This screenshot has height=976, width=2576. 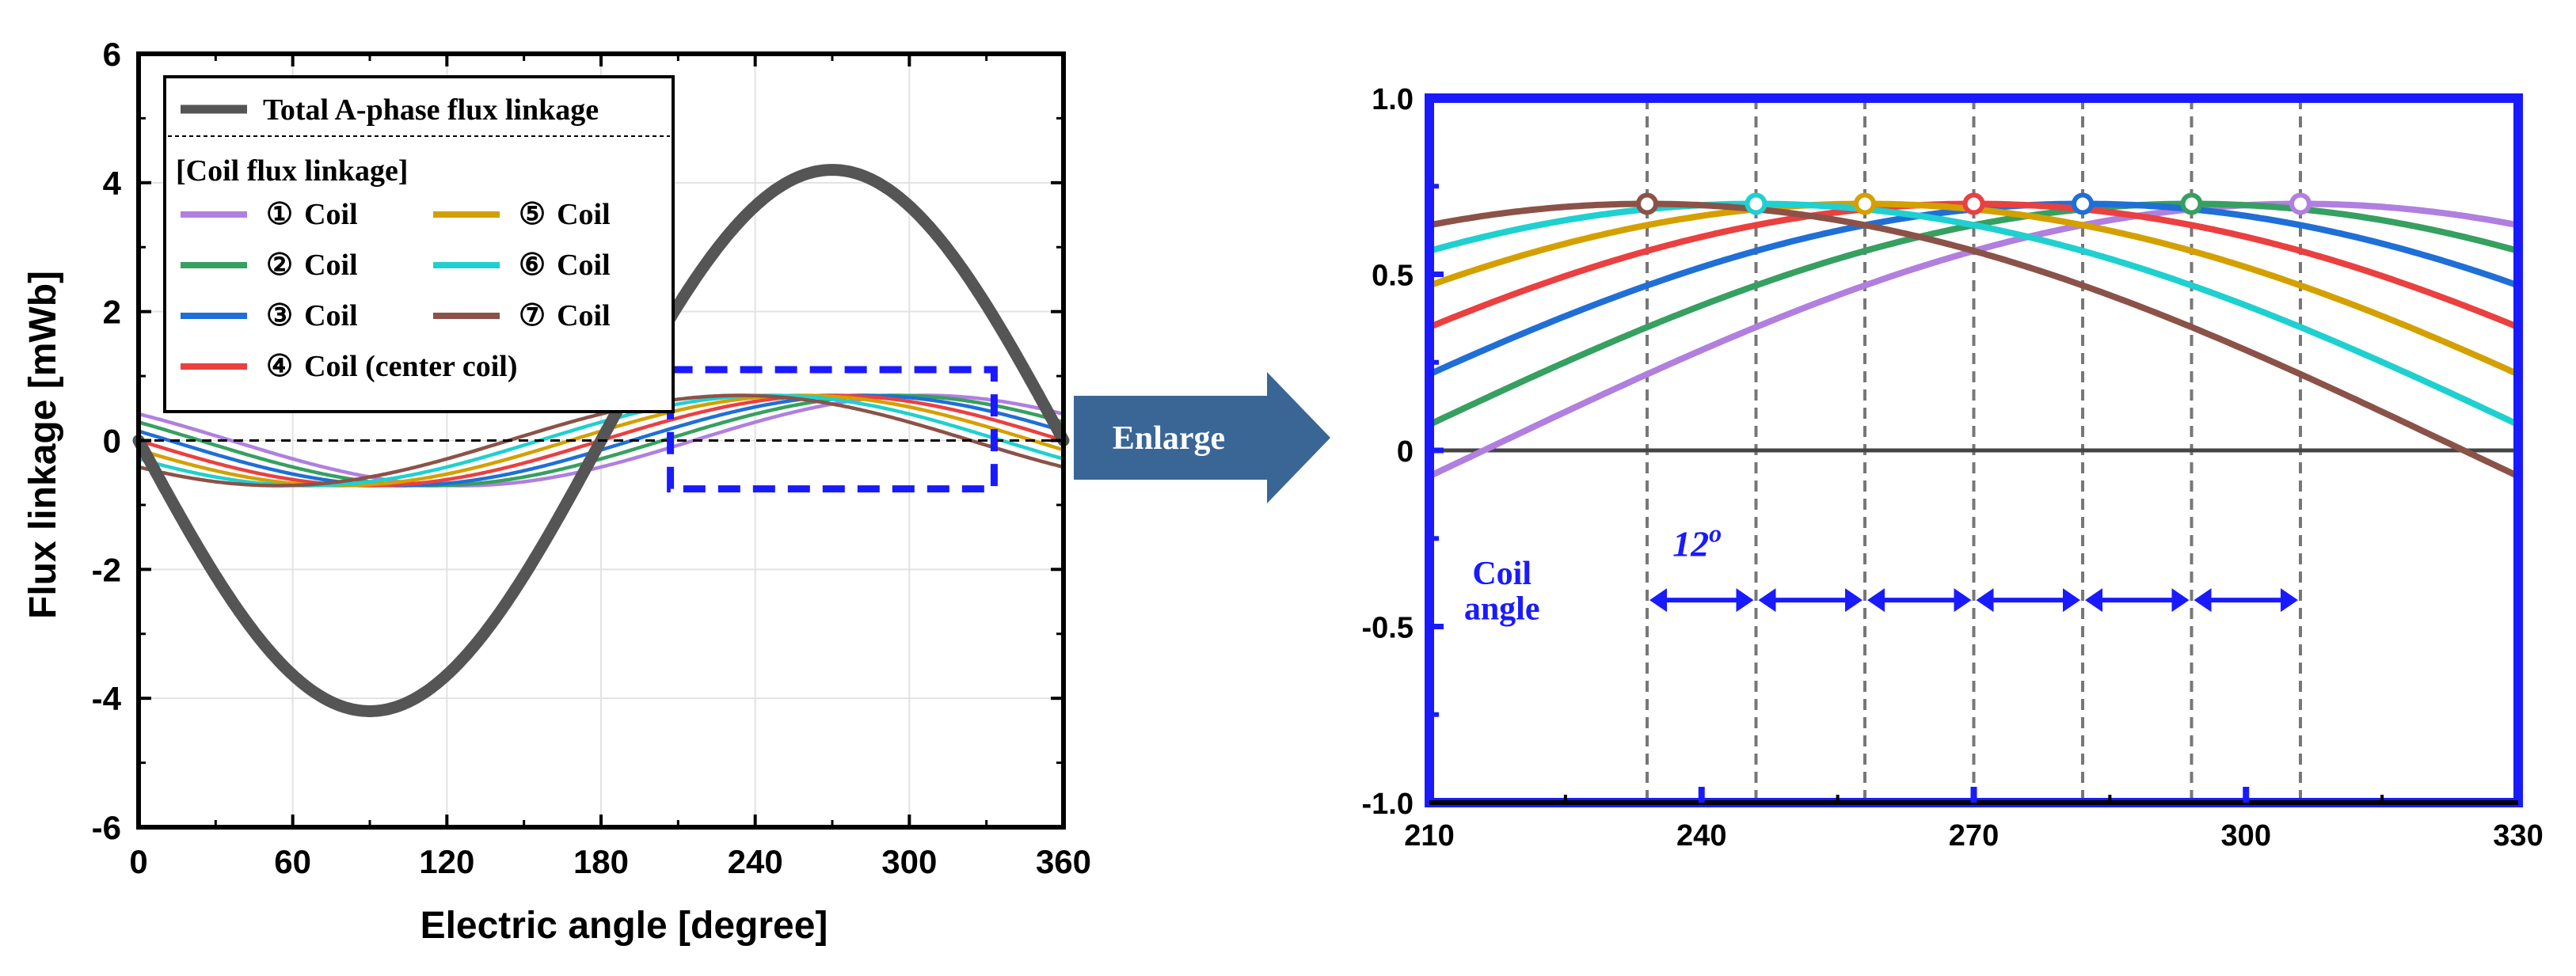 I want to click on enlarge-arrow: Enlarge, so click(x=1202, y=437).